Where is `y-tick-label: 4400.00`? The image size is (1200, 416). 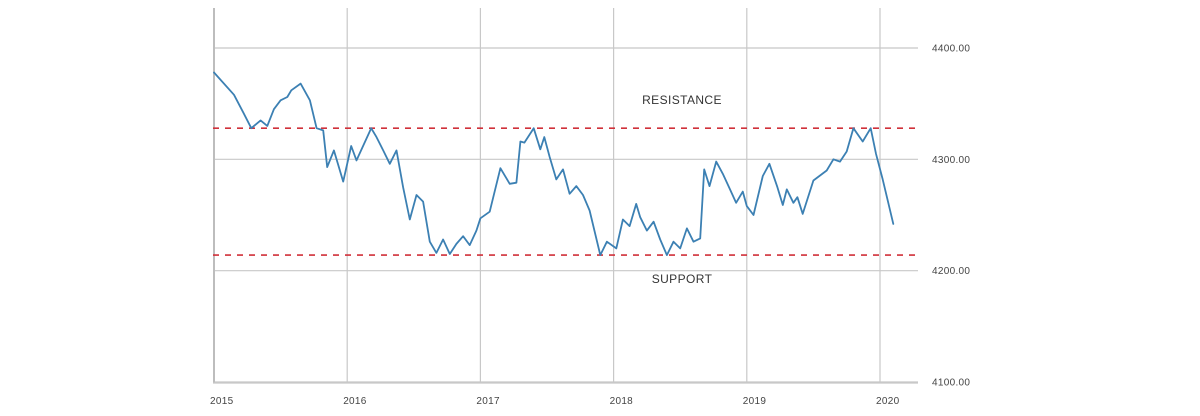 y-tick-label: 4400.00 is located at coordinates (951, 49).